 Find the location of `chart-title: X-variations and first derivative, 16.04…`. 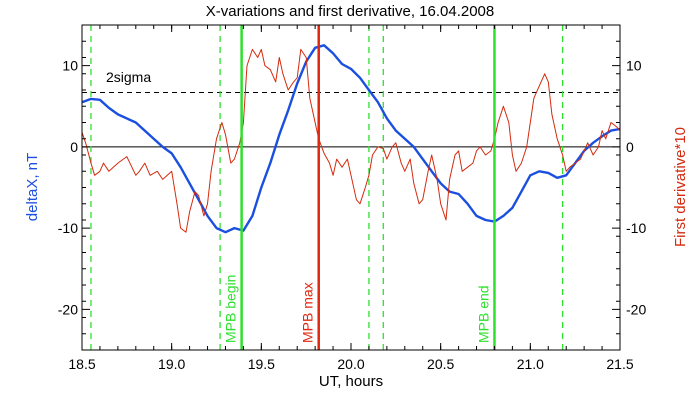

chart-title: X-variations and first derivative, 16.04… is located at coordinates (350, 11).